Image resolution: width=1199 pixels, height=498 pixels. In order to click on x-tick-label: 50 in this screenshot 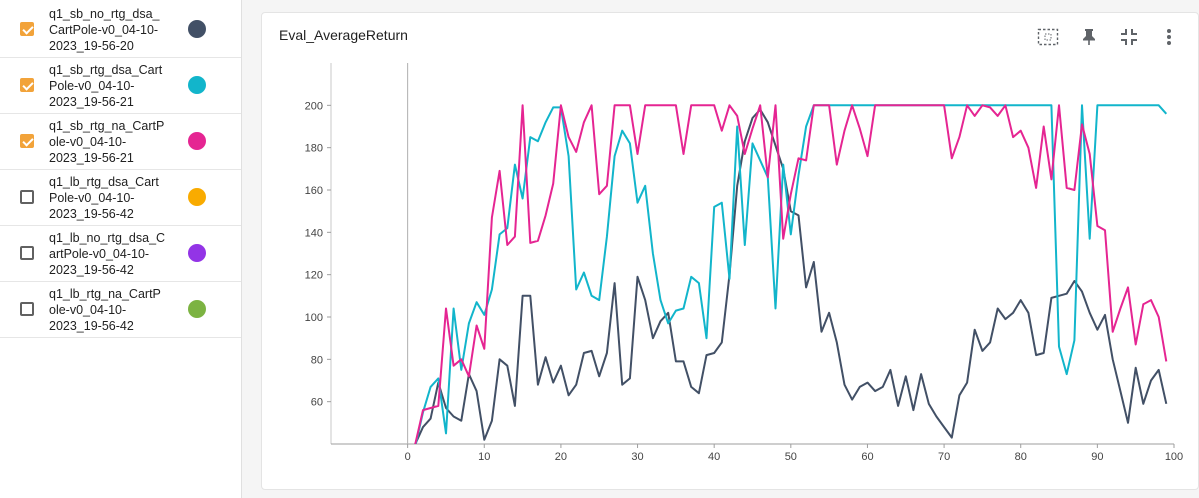, I will do `click(791, 457)`.